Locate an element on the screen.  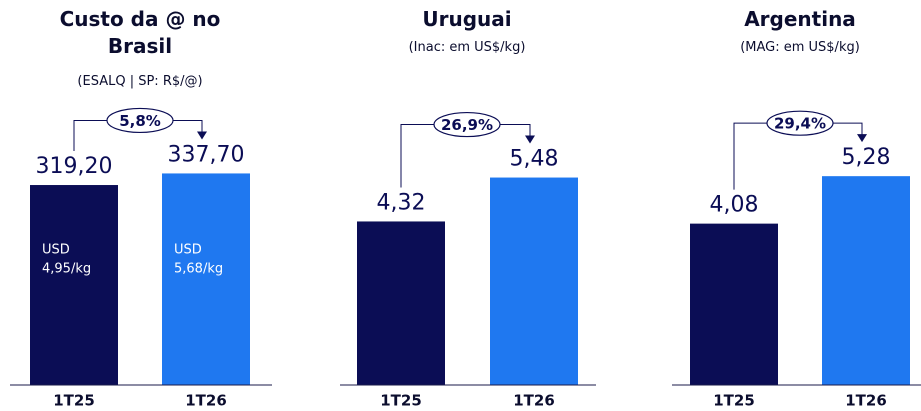
chart-subtitle: (Inac: em US$/kg) is located at coordinates (467, 47).